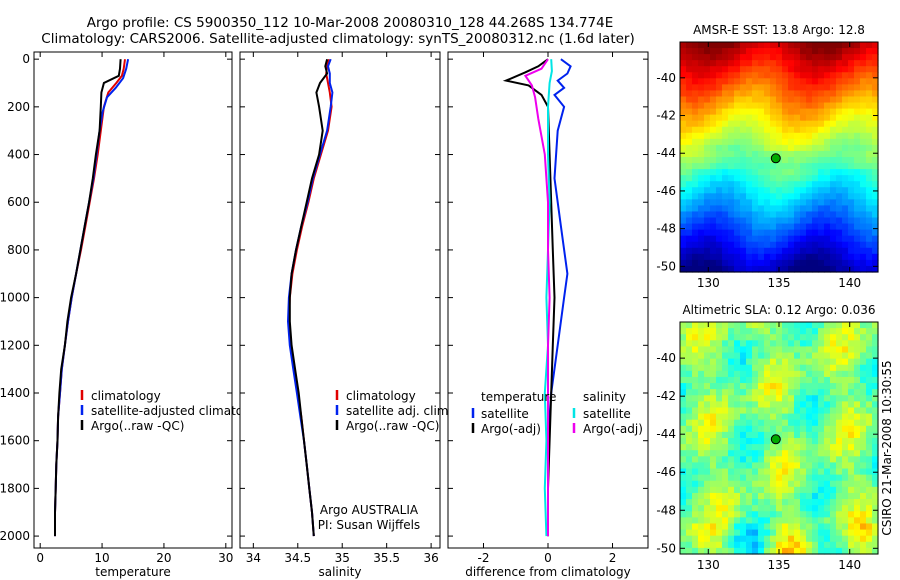 Image resolution: width=900 pixels, height=580 pixels. Describe the element at coordinates (666, 434) in the screenshot. I see `y-tick-label: -44` at that location.